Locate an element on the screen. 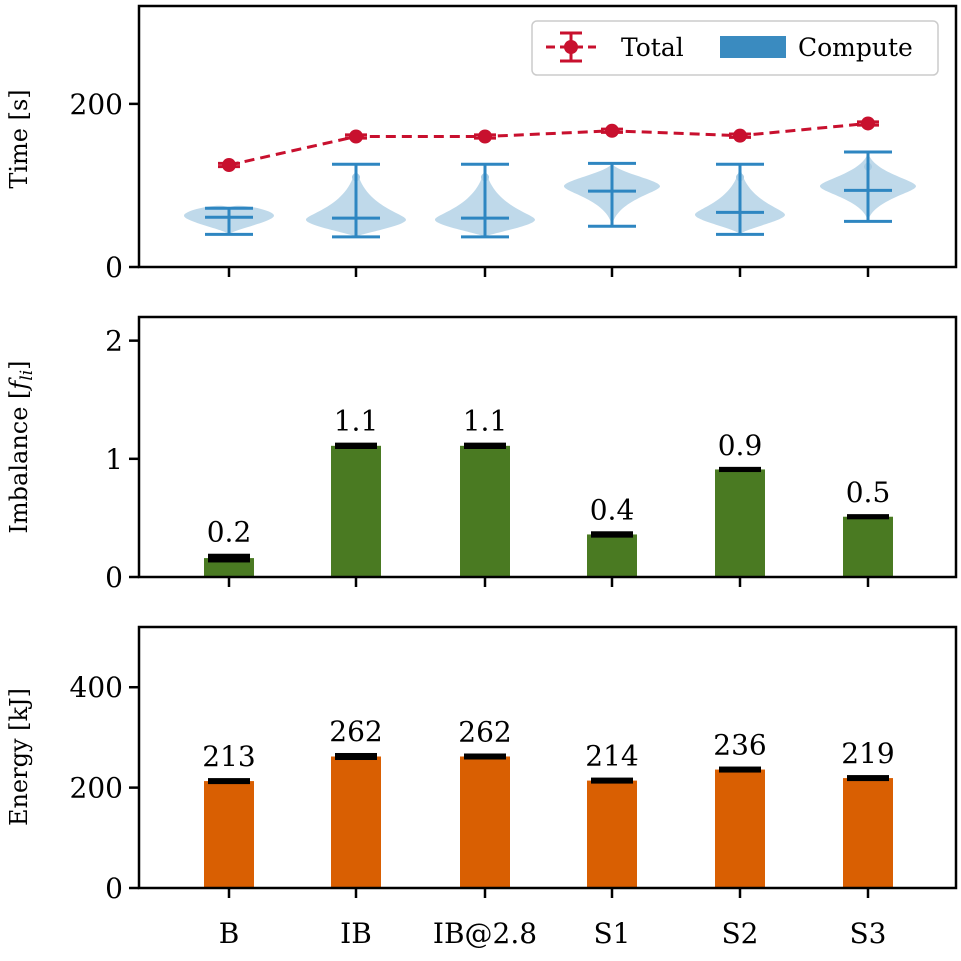 This screenshot has height=961, width=961. x-tick-label: IB is located at coordinates (356, 933).